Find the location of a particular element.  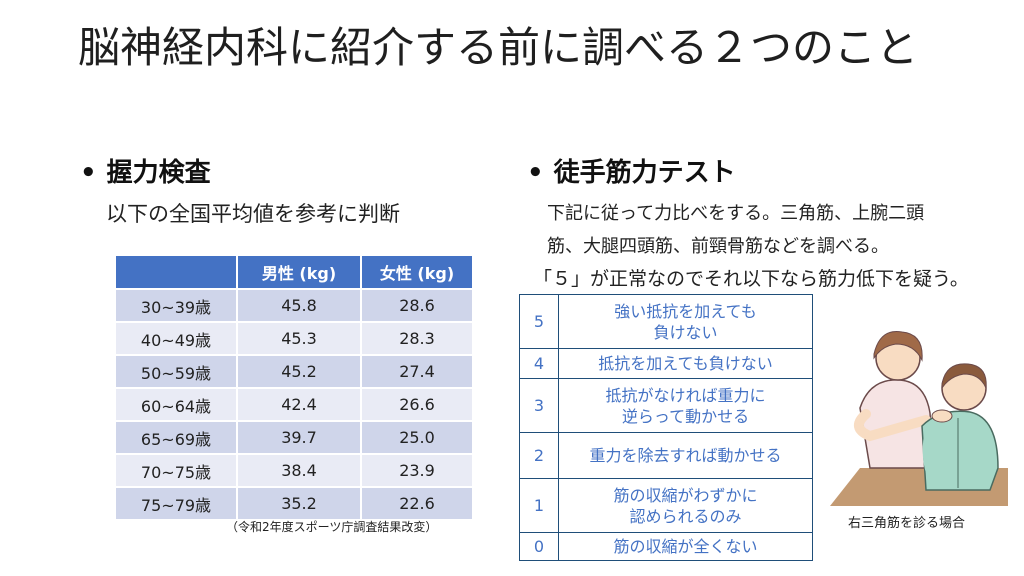

grip-table-header-female: 女性 (kg) is located at coordinates (418, 272).